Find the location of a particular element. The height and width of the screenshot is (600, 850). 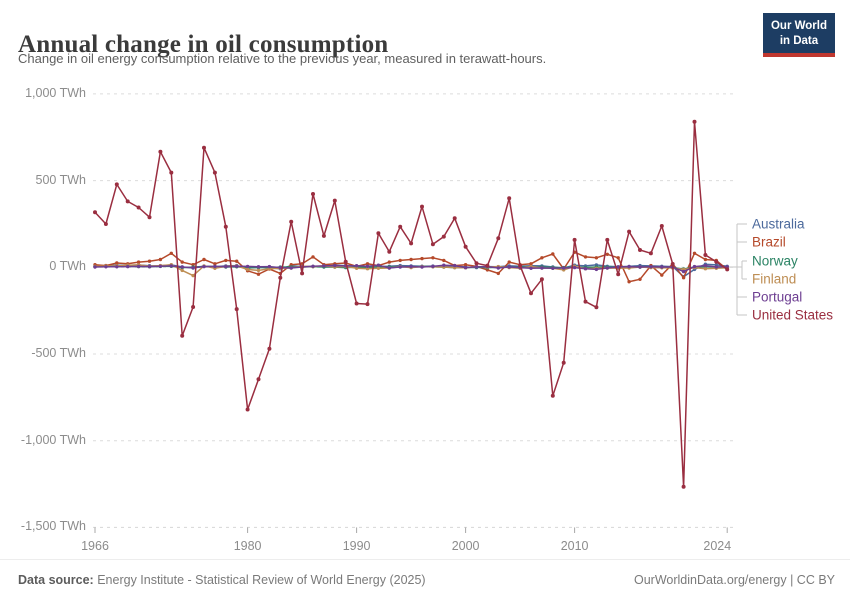

data-point-united-states-2000 is located at coordinates (465, 246).